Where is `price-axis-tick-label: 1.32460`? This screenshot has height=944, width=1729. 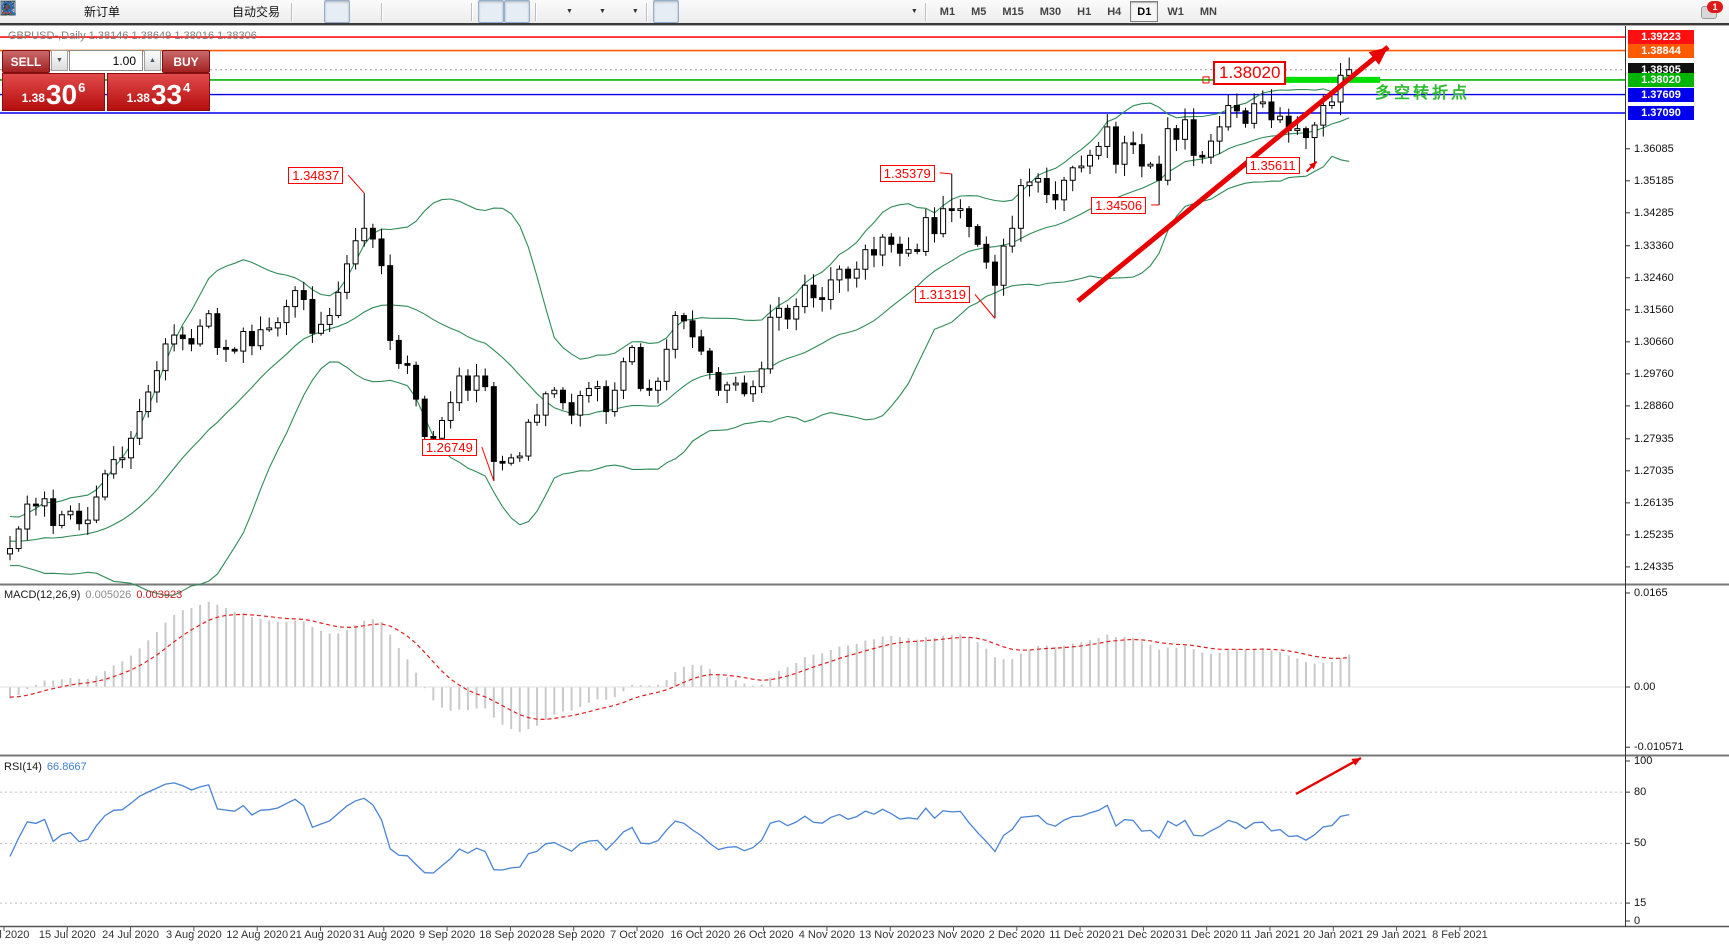 price-axis-tick-label: 1.32460 is located at coordinates (1654, 277).